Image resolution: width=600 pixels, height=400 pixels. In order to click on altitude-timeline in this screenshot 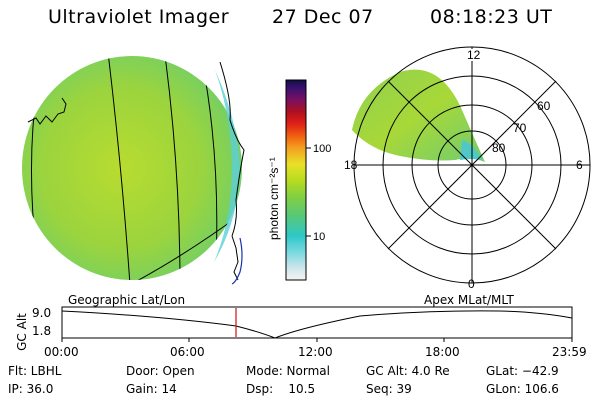, I will do `click(317, 324)`.